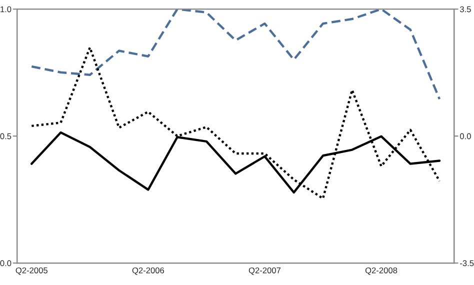  Describe the element at coordinates (6, 9) in the screenshot. I see `y-tick-label: 1.0` at that location.